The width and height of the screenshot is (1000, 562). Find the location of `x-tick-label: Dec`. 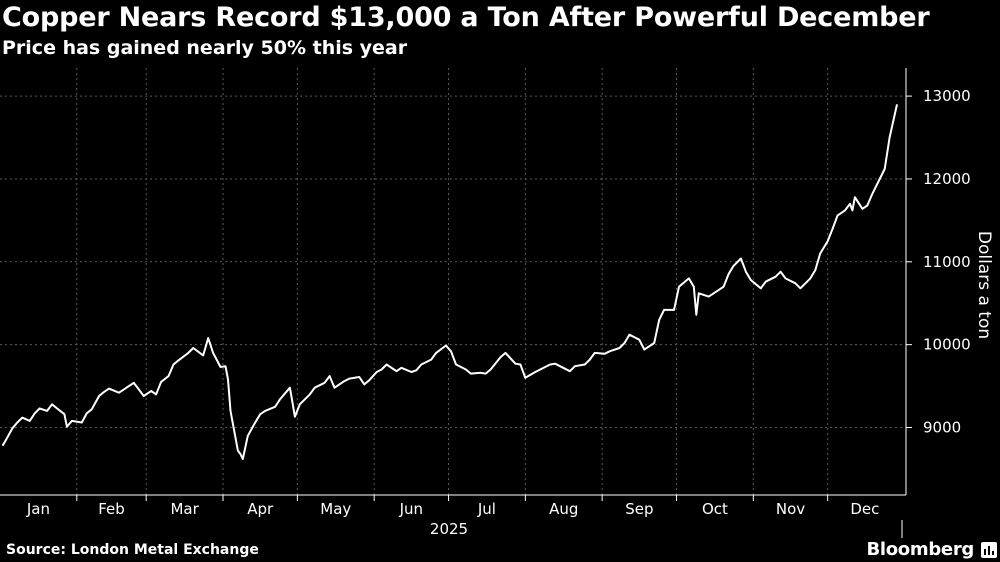

x-tick-label: Dec is located at coordinates (864, 509).